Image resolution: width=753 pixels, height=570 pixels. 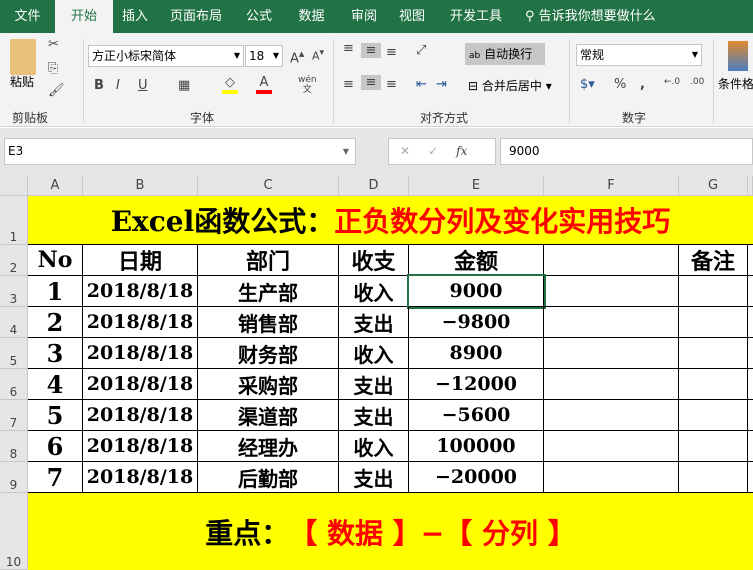 What do you see at coordinates (118, 85) in the screenshot?
I see `italic-button: I` at bounding box center [118, 85].